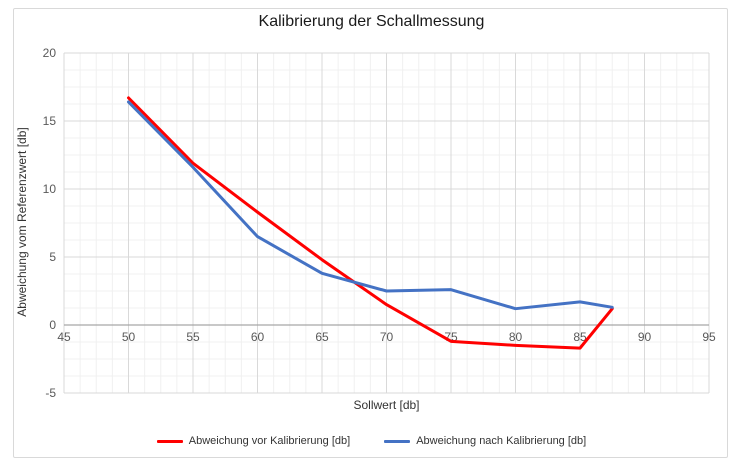  Describe the element at coordinates (50, 189) in the screenshot. I see `y-tick-label: 10` at that location.